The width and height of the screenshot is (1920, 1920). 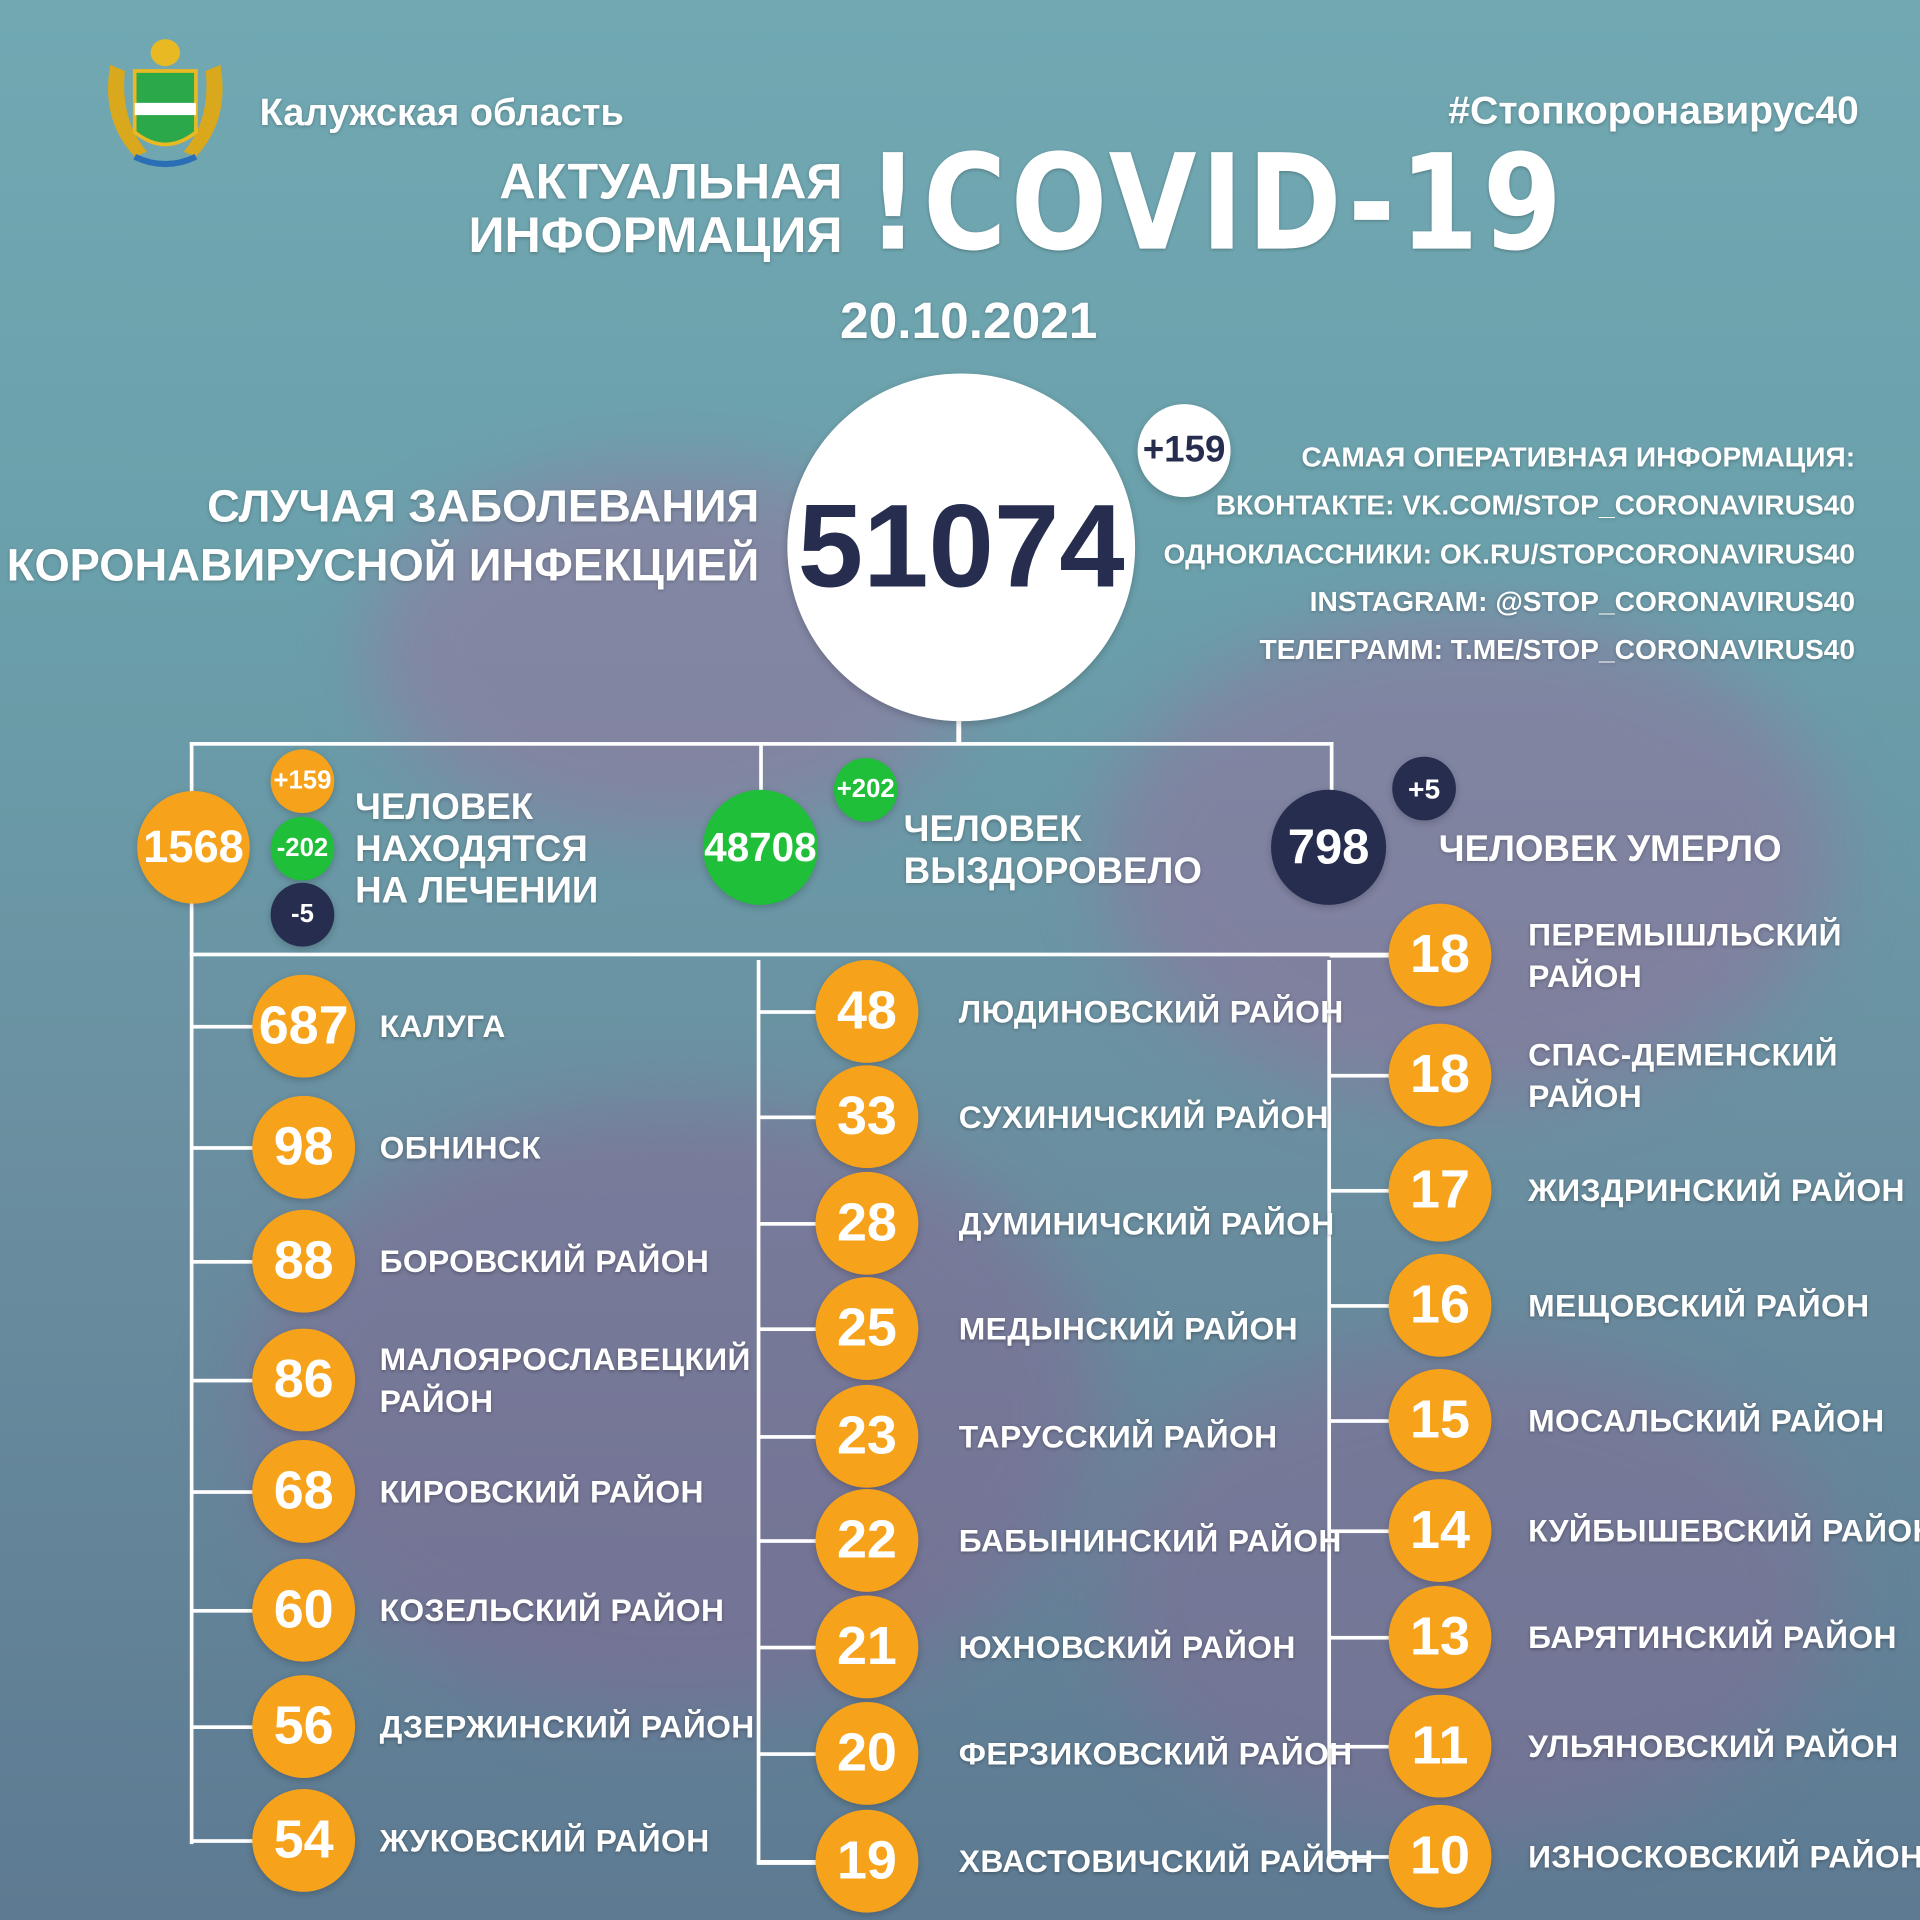 I want to click on district-count-circle: 17, so click(x=1440, y=1190).